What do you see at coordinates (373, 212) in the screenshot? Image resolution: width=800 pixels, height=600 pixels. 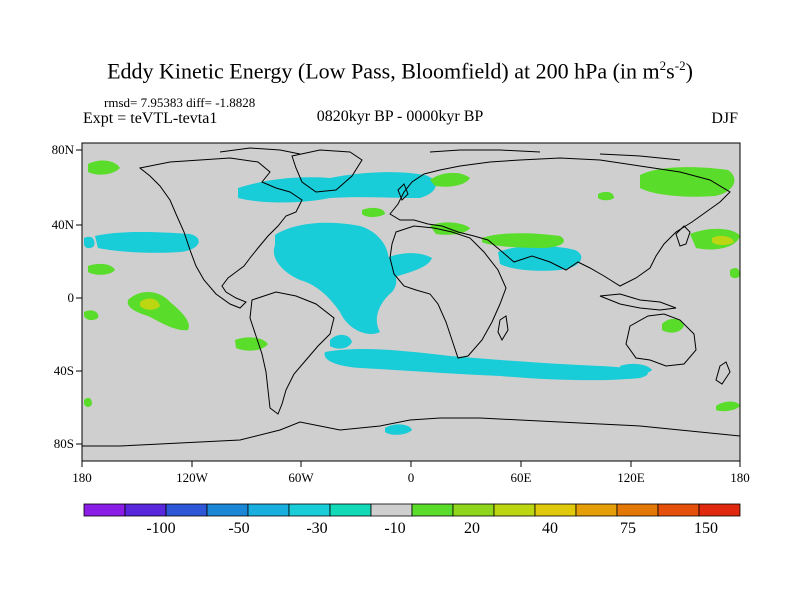 I see `green-region-atlantic-mid` at bounding box center [373, 212].